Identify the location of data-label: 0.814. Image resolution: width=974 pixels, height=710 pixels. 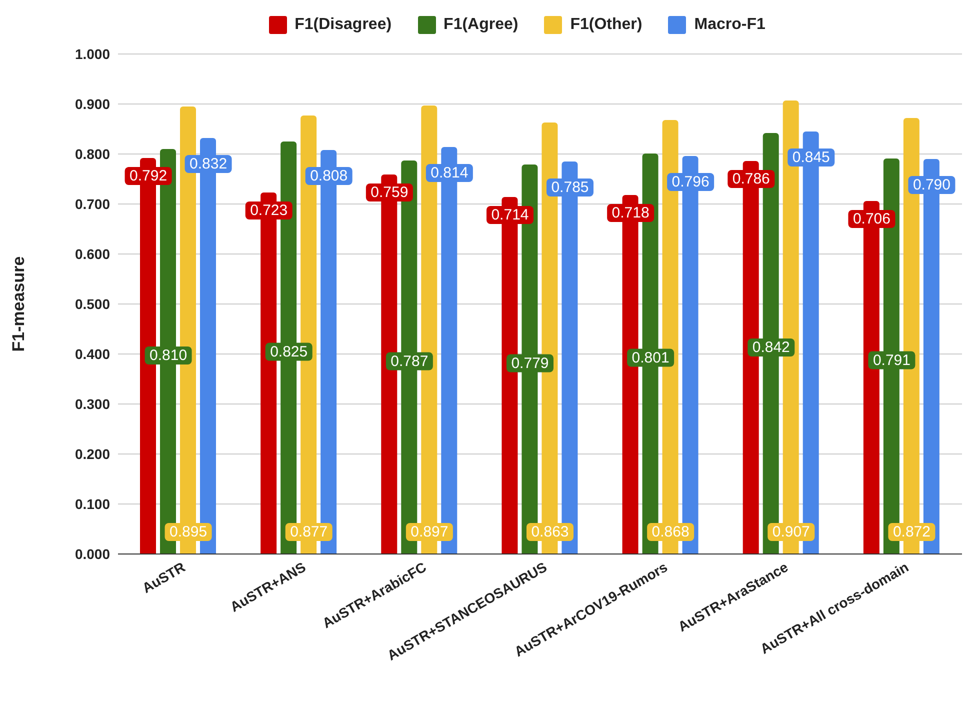
(449, 173).